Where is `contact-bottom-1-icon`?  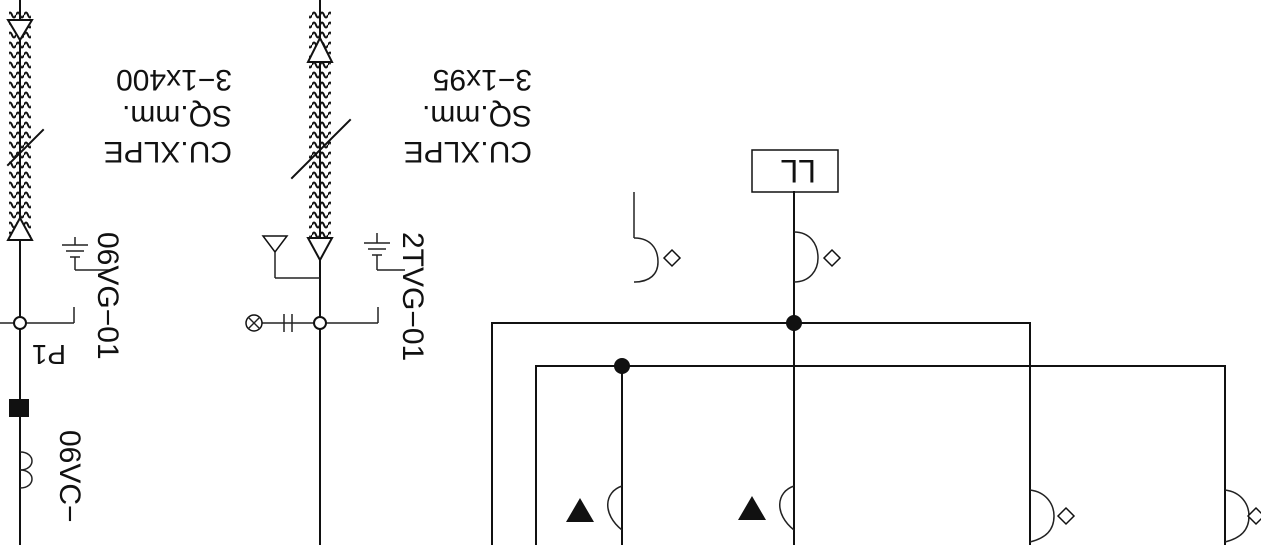 contact-bottom-1-icon is located at coordinates (594, 508).